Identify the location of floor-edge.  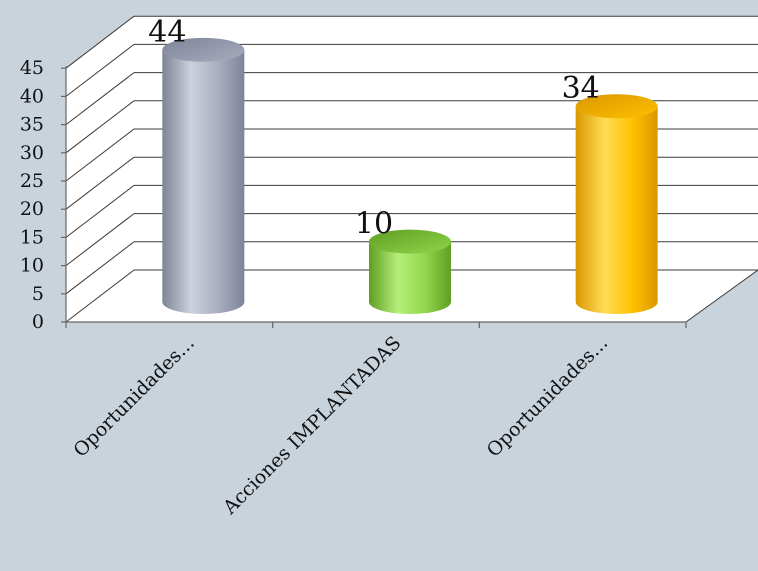
(721, 296).